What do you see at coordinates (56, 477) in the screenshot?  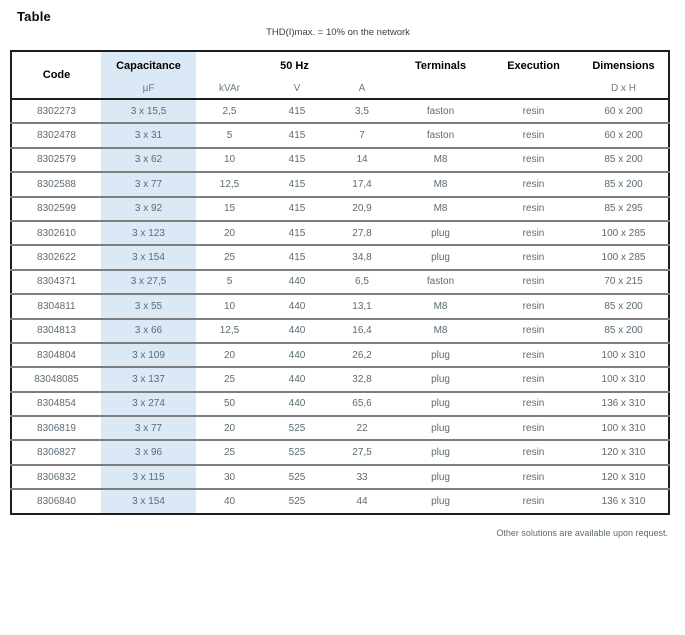 I see `cell-code: 8306832` at bounding box center [56, 477].